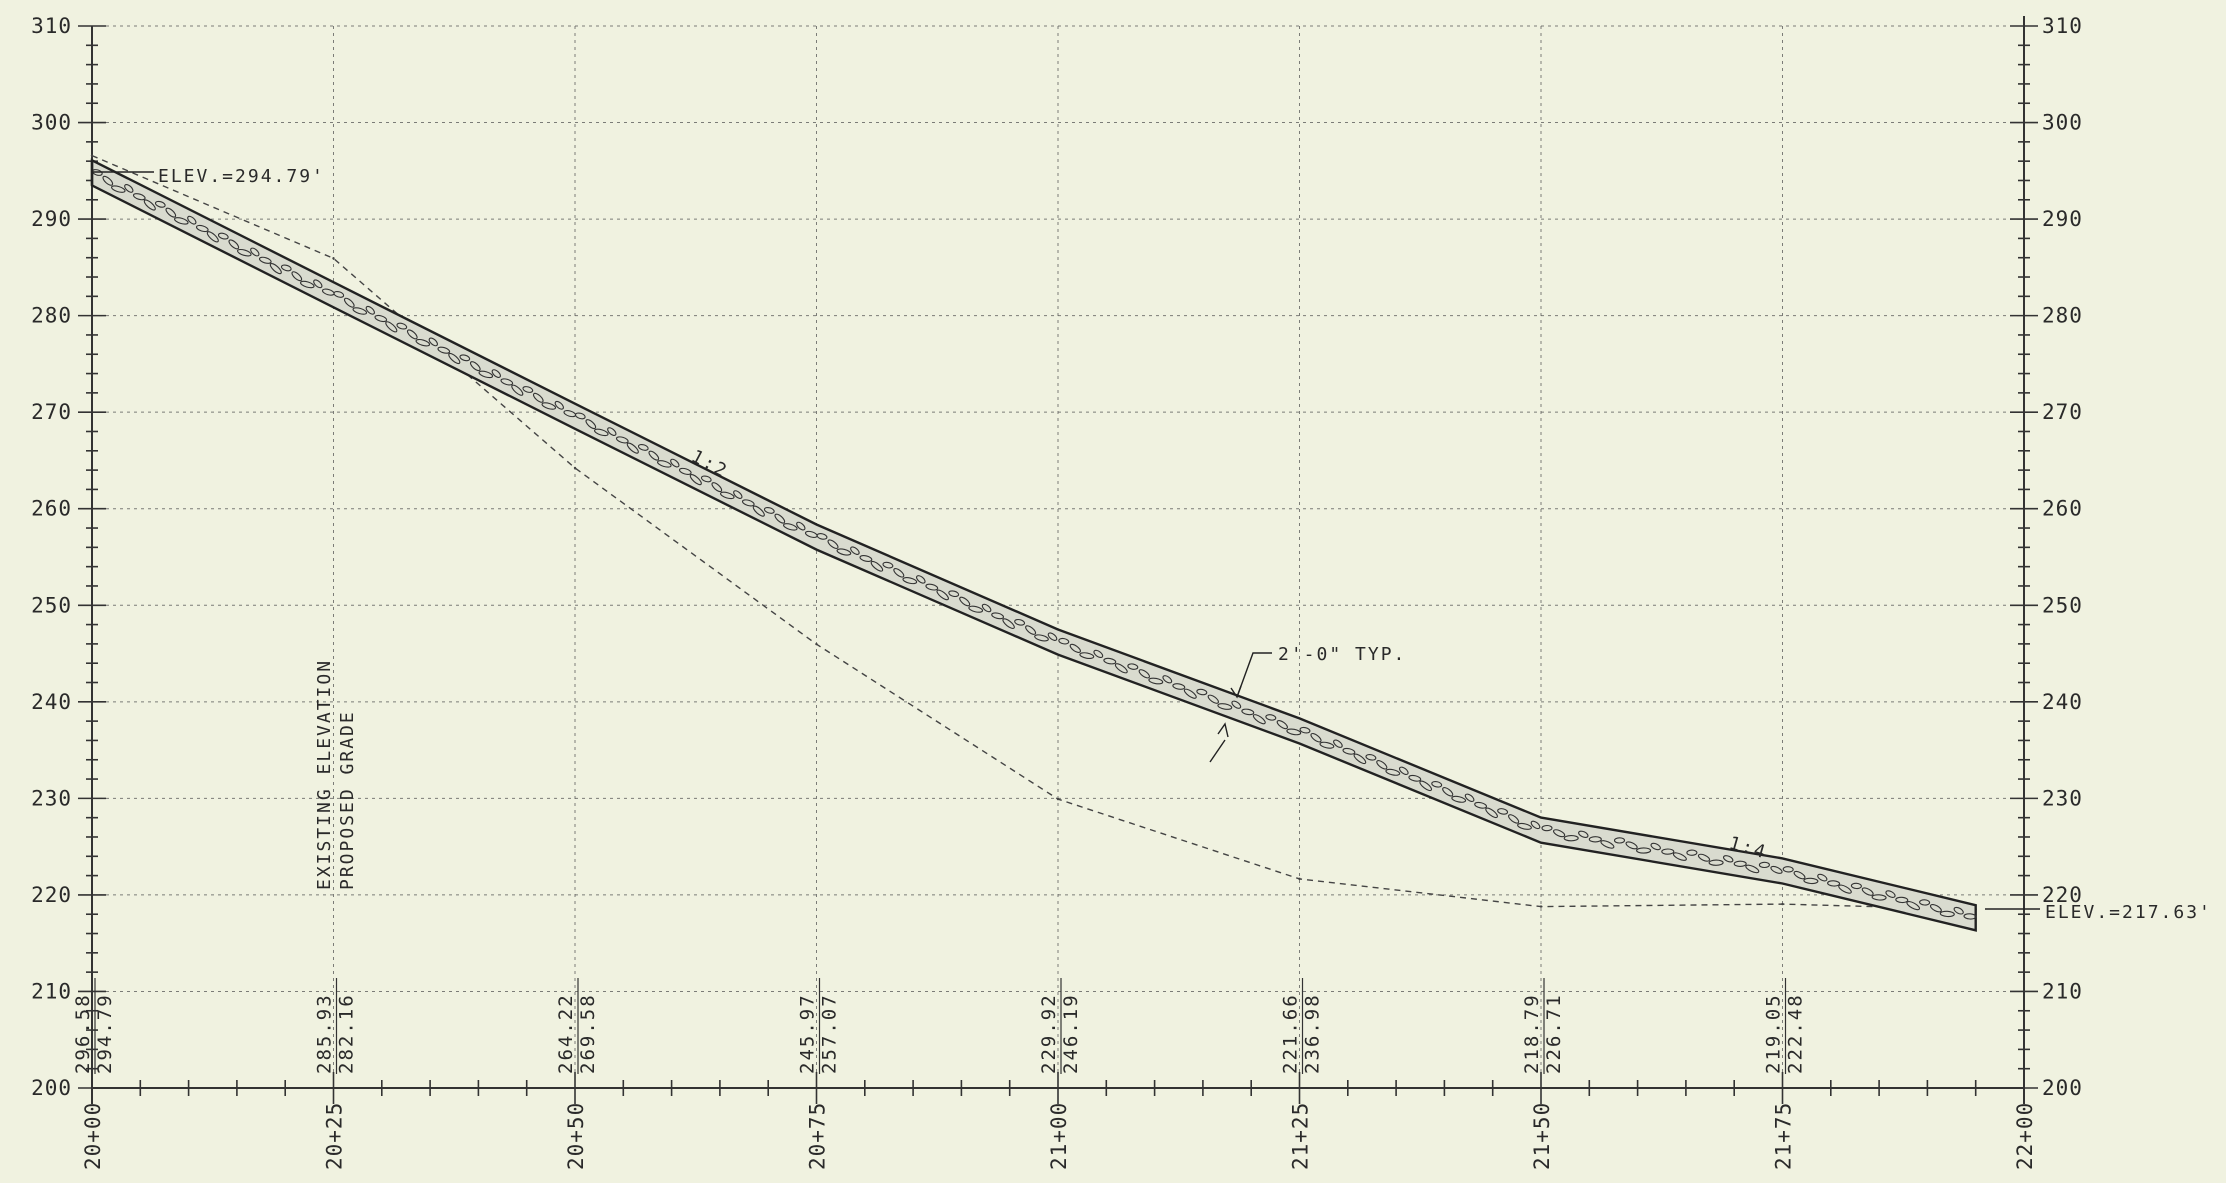  Describe the element at coordinates (2062, 316) in the screenshot. I see `y-tick-label-right: 280` at that location.